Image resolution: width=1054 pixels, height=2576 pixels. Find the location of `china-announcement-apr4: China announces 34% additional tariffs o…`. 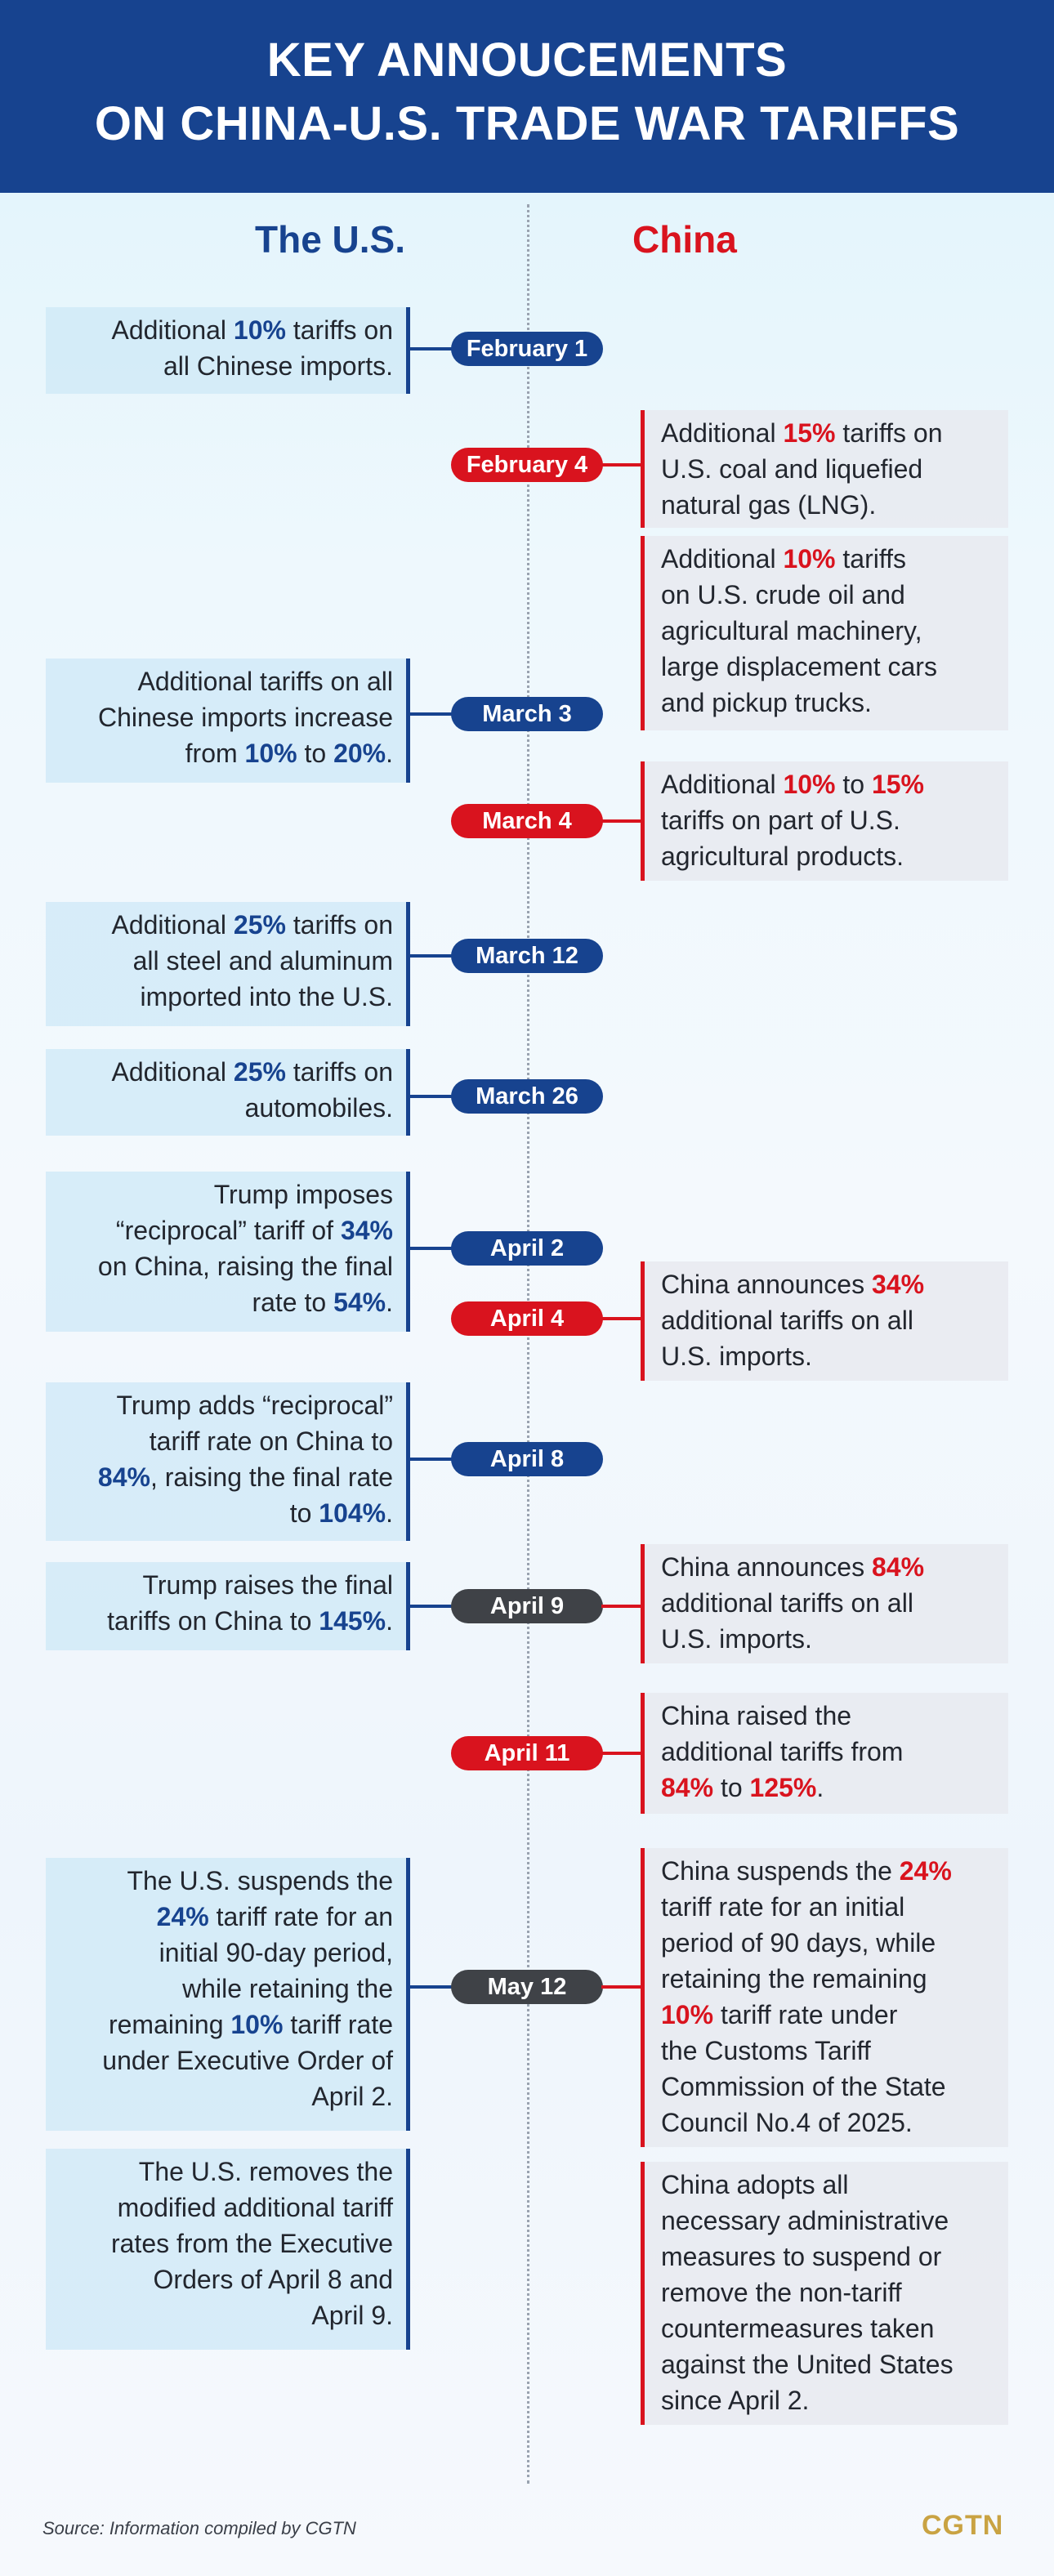

china-announcement-apr4: China announces 34% additional tariffs o… is located at coordinates (824, 1321).